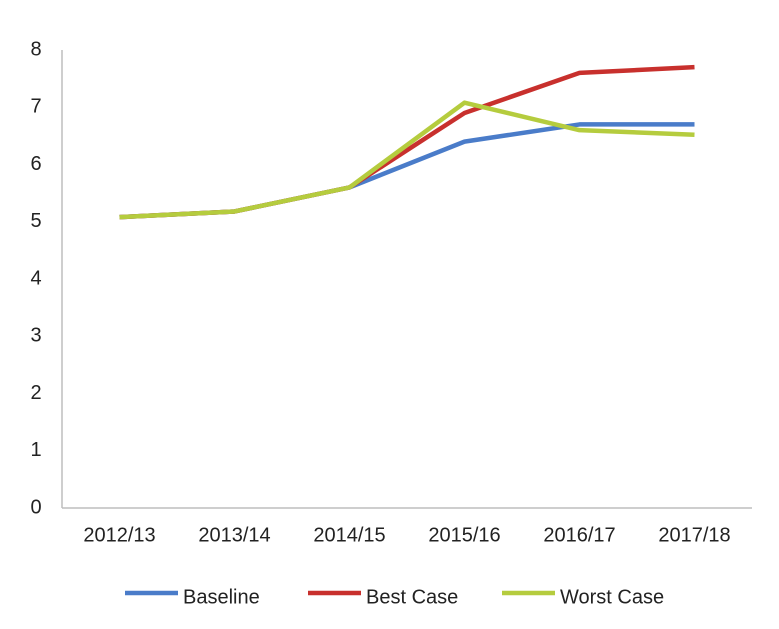 This screenshot has height=629, width=779. I want to click on y-tick-label: 8, so click(35, 49).